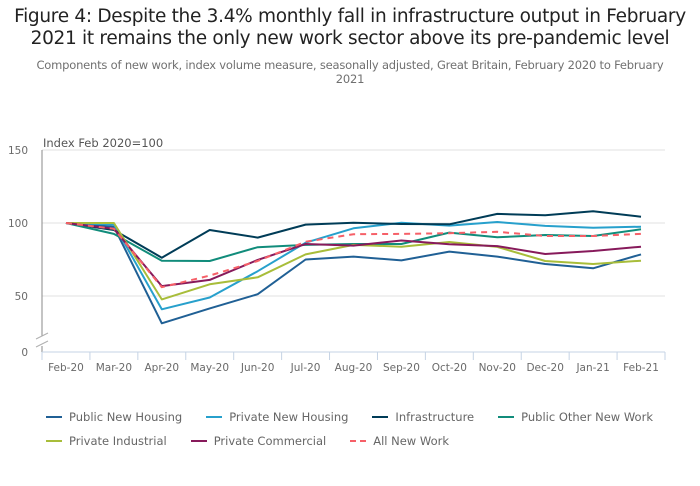 The height and width of the screenshot is (486, 700). I want to click on y-tick-labels: 0 50 100 150, so click(18, 252).